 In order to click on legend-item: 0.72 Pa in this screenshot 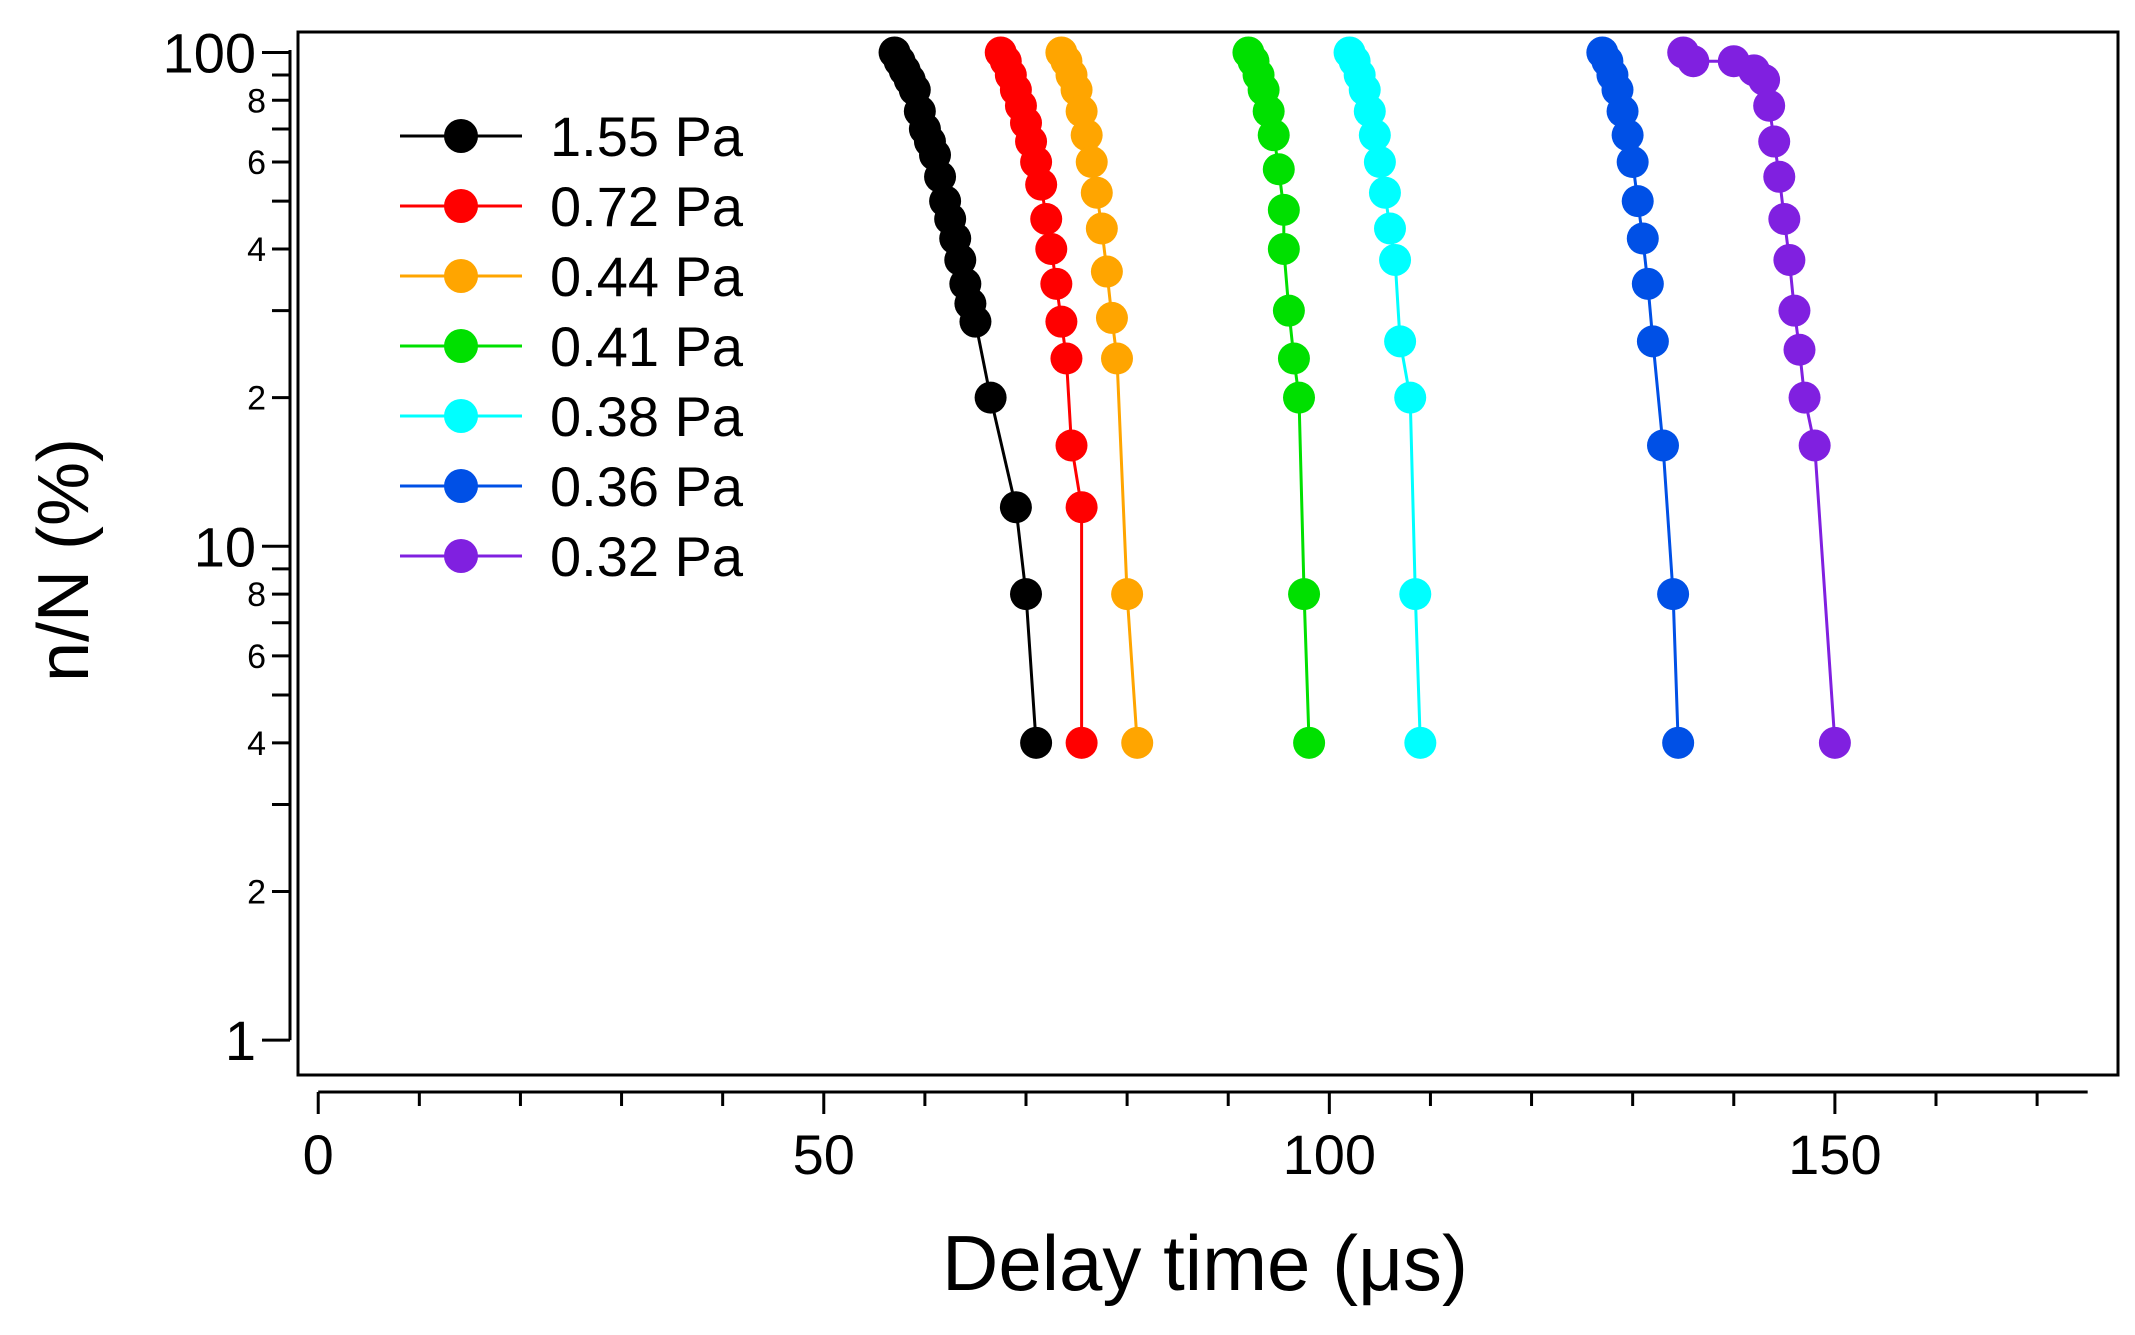, I will do `click(572, 206)`.